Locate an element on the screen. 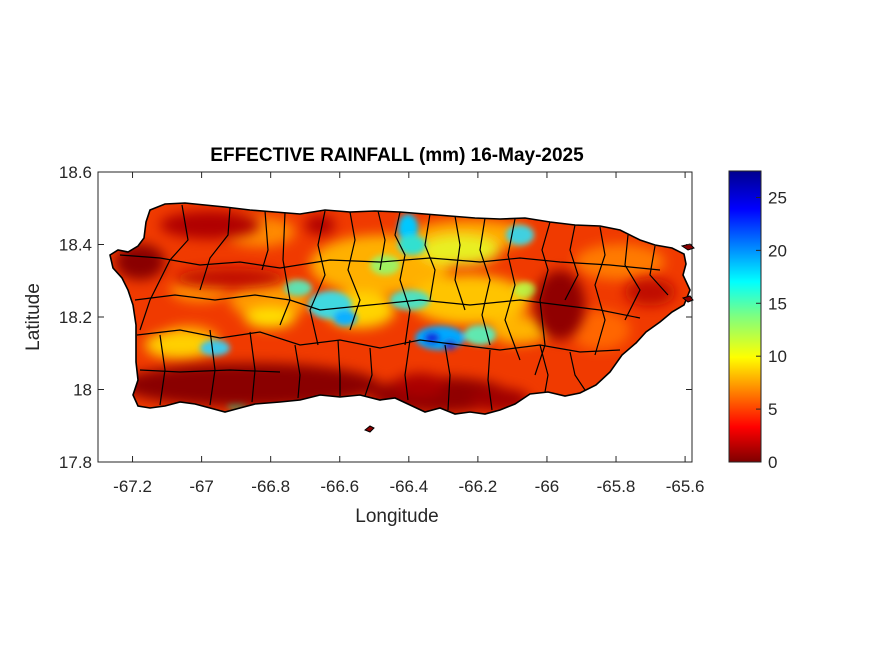  x-tick-label: -65.8 is located at coordinates (616, 486).